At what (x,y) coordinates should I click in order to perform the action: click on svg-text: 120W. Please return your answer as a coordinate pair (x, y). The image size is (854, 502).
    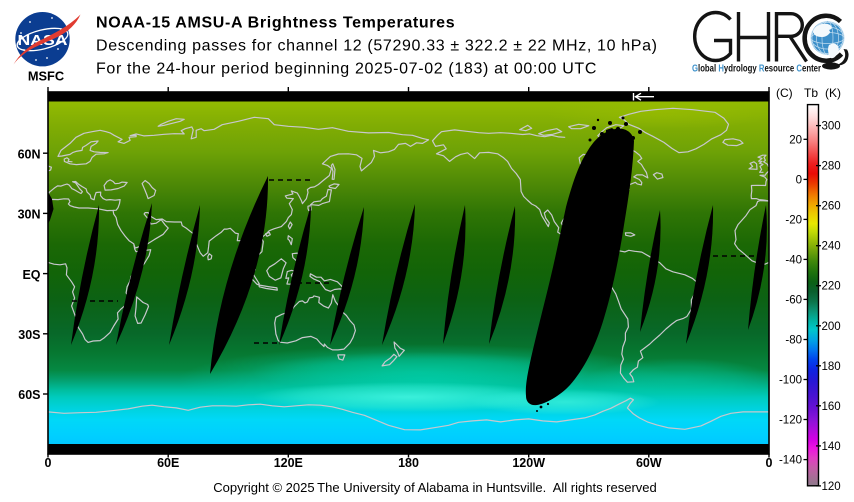
    Looking at the image, I should click on (528, 463).